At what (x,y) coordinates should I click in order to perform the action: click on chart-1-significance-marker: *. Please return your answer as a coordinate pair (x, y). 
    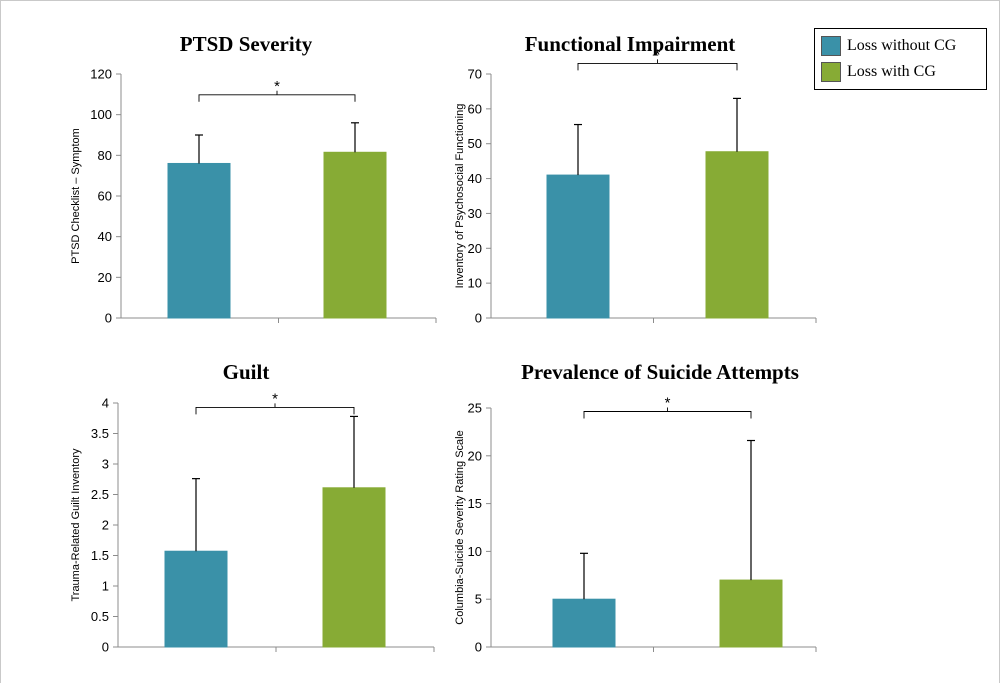
    Looking at the image, I should click on (277, 86).